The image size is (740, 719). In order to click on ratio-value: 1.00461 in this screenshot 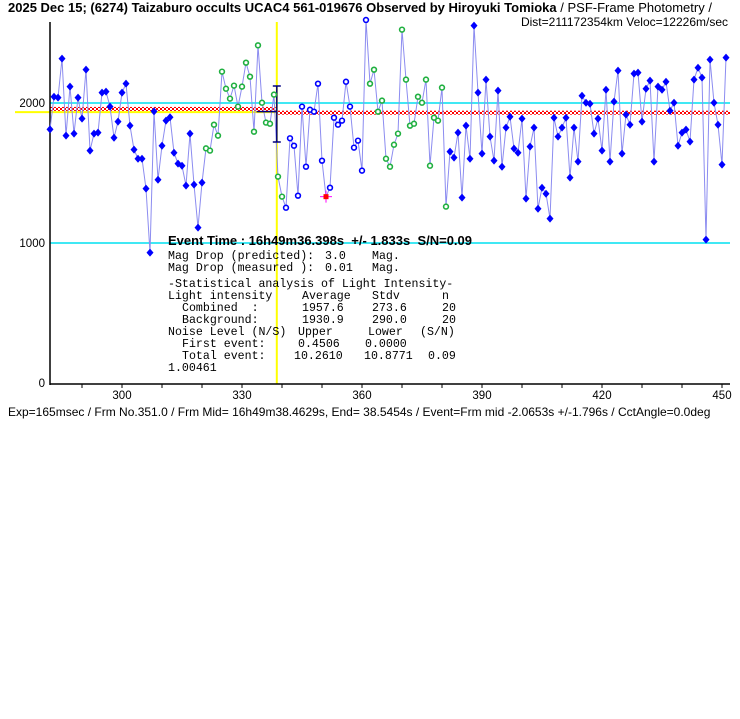, I will do `click(192, 368)`.